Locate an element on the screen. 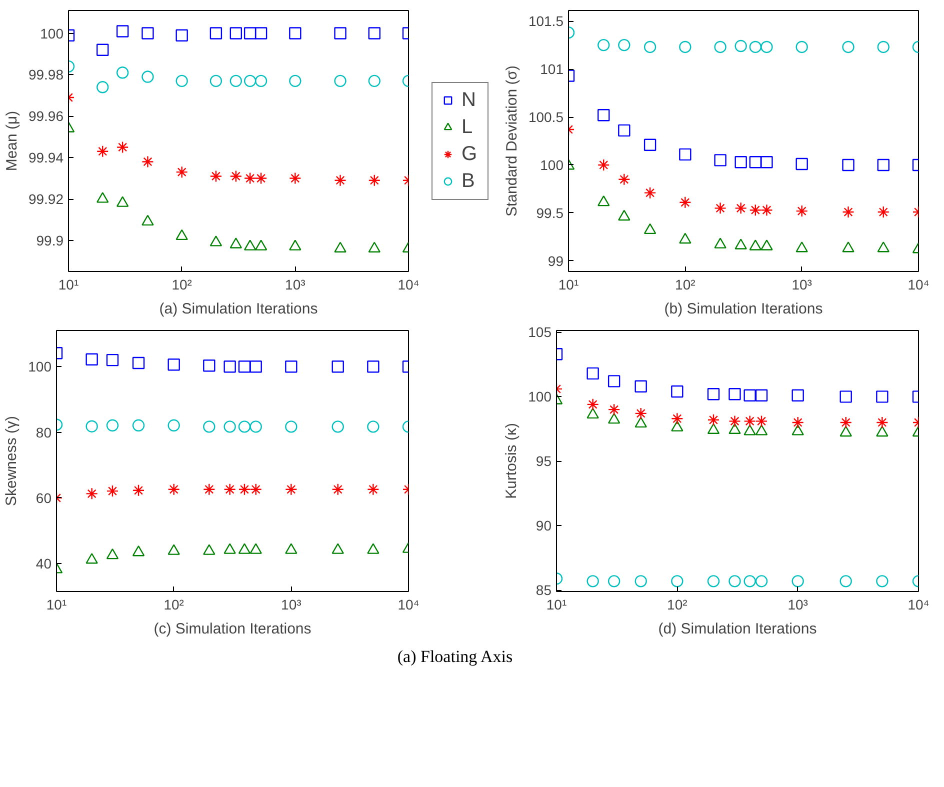 This screenshot has height=787, width=944. y-tick-label: 101 is located at coordinates (552, 69).